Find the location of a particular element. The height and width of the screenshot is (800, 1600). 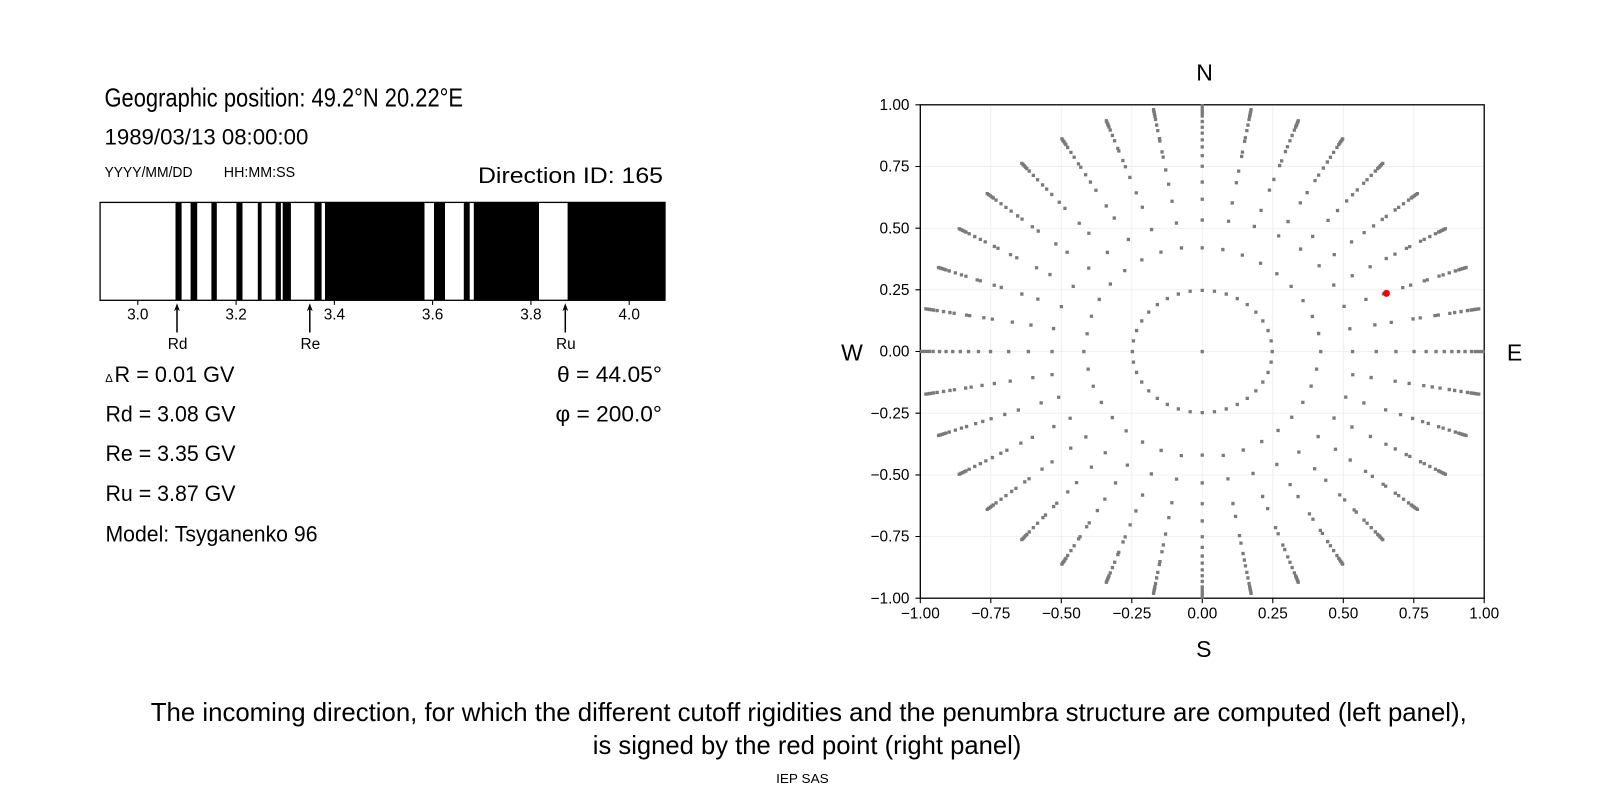

svg-text: S is located at coordinates (1203, 649).